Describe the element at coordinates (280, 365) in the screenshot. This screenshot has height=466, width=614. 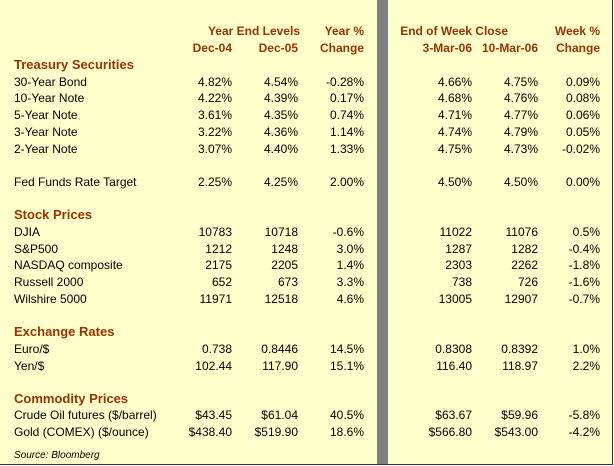
I see `cell: 117.90` at that location.